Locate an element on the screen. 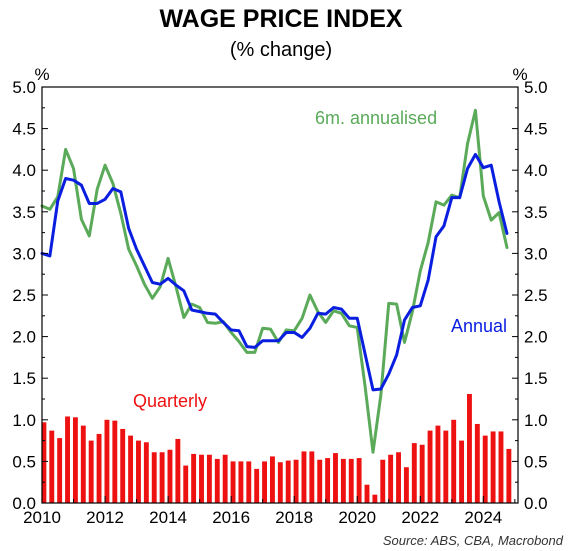 This screenshot has height=551, width=572. chart-title: WAGE PRICE INDEX is located at coordinates (280, 19).